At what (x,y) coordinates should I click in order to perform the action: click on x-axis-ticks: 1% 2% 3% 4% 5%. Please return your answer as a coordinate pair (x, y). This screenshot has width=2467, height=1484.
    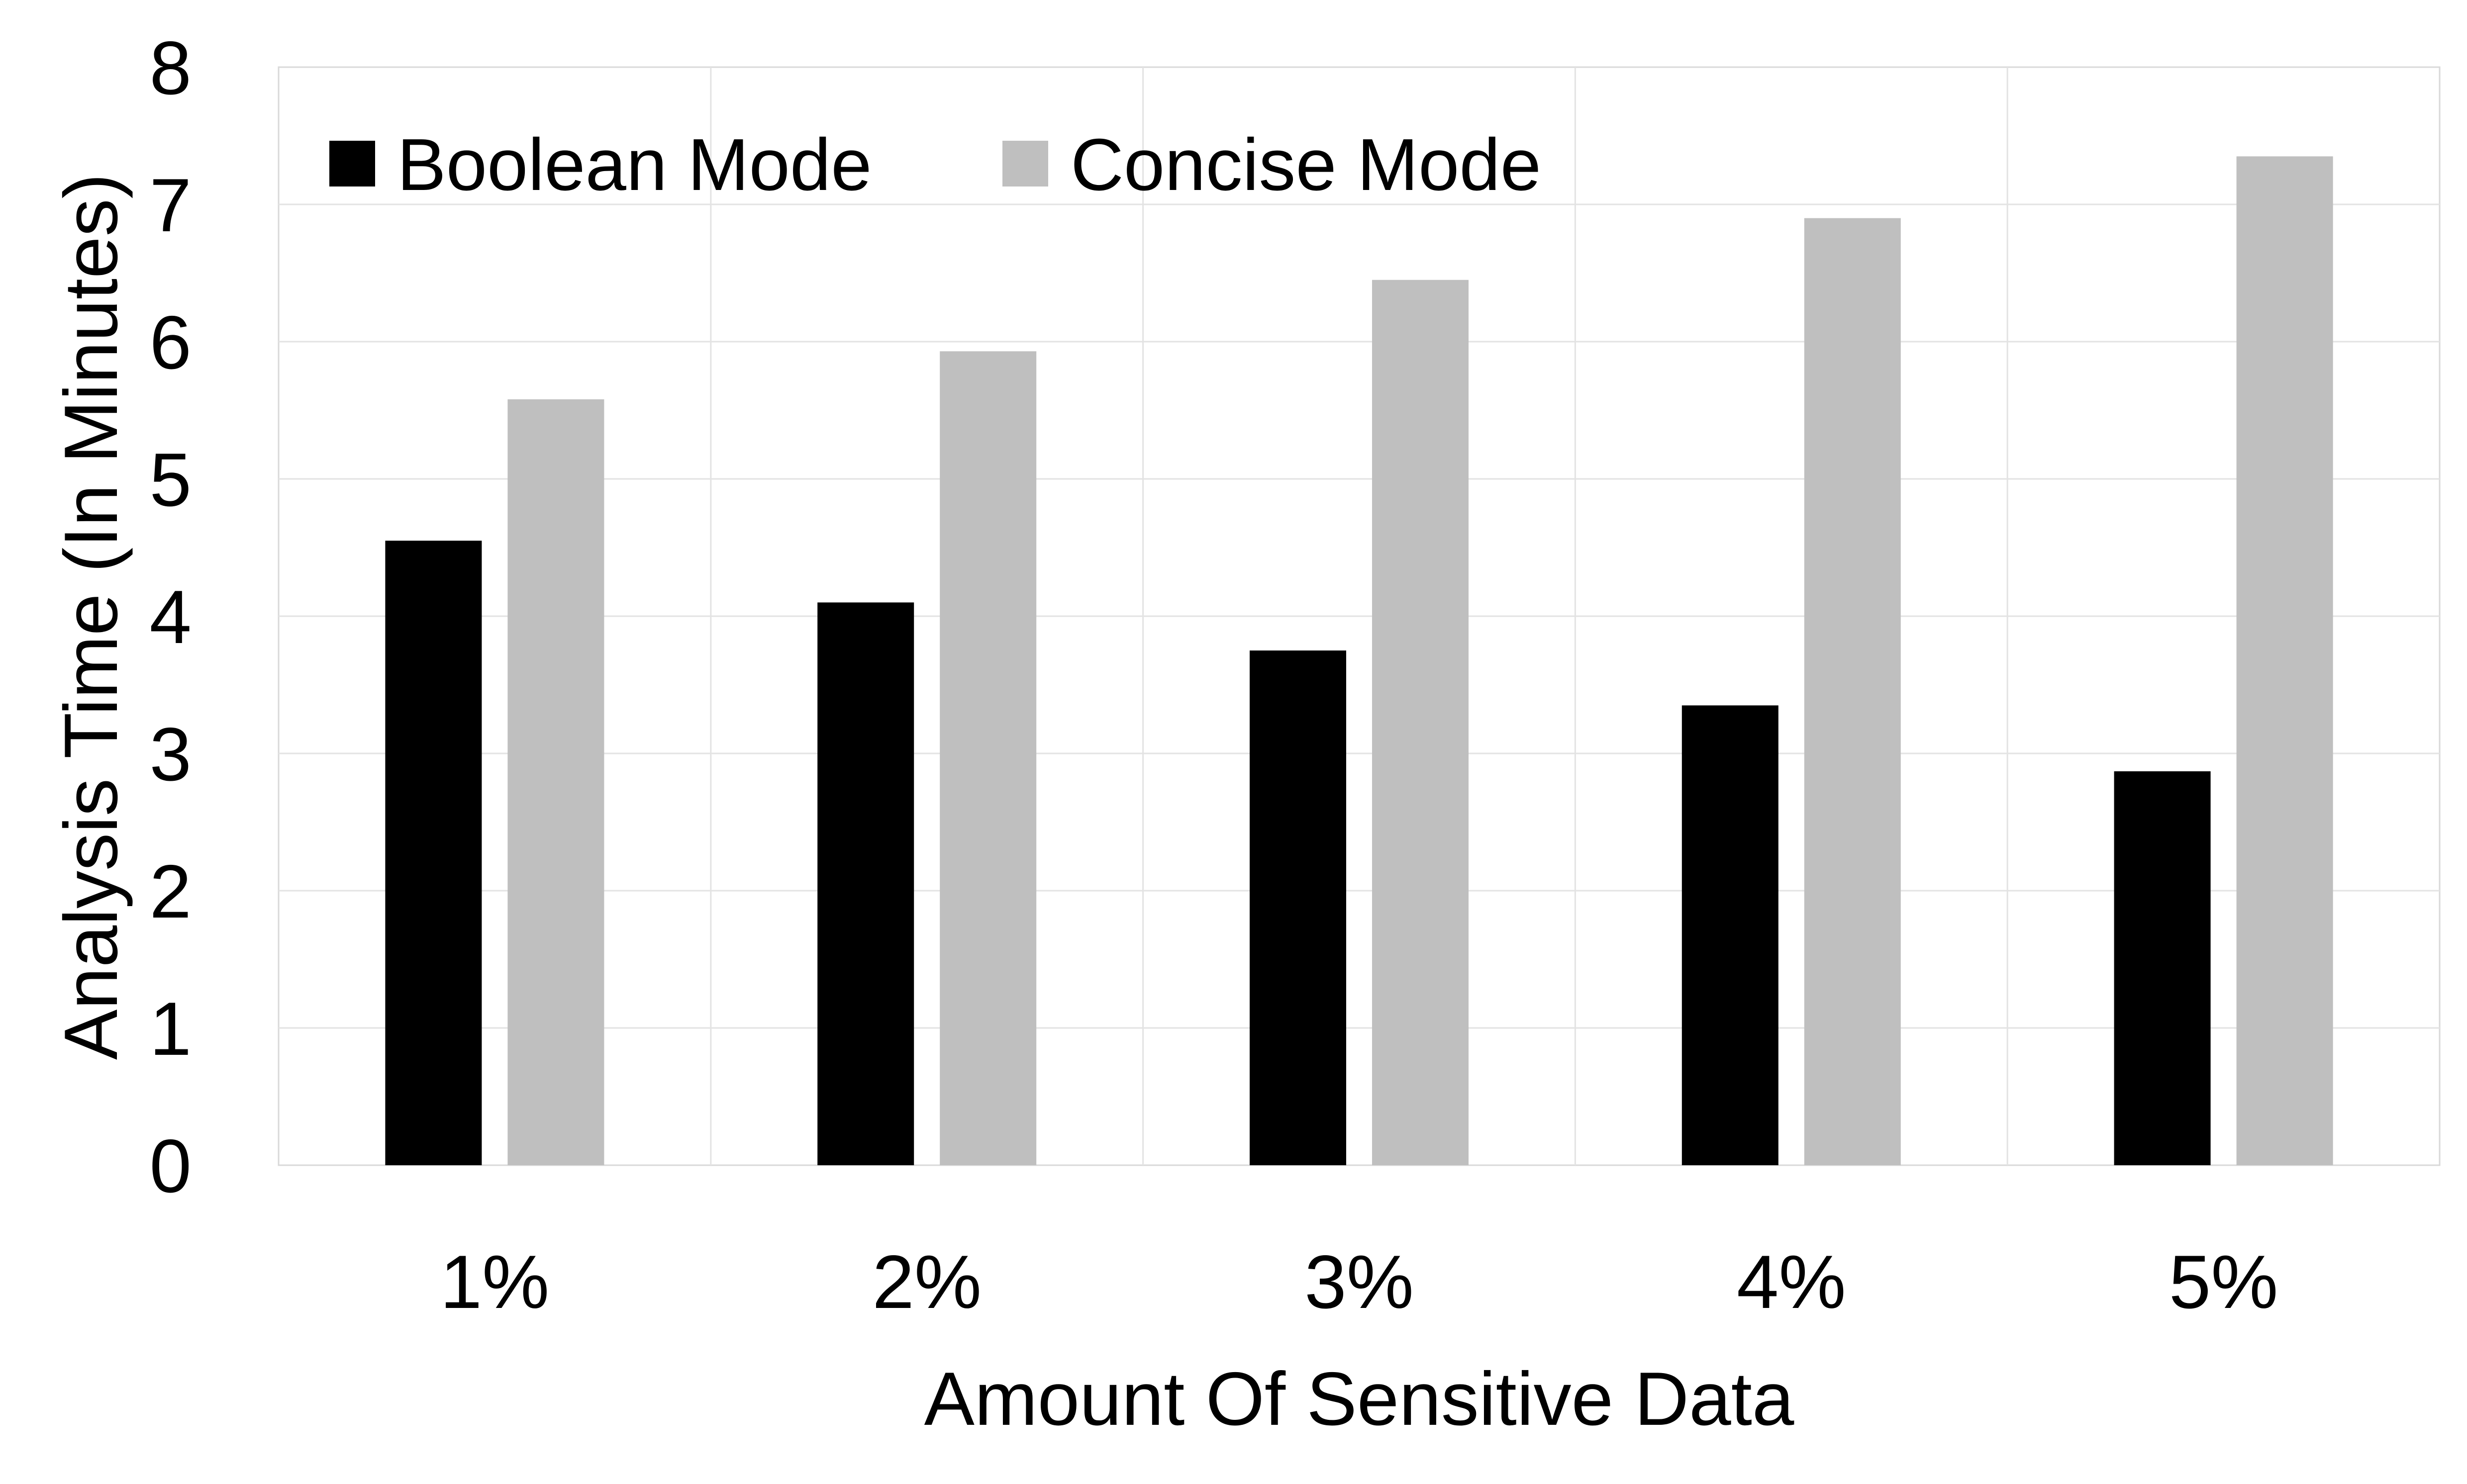
    Looking at the image, I should click on (1359, 1282).